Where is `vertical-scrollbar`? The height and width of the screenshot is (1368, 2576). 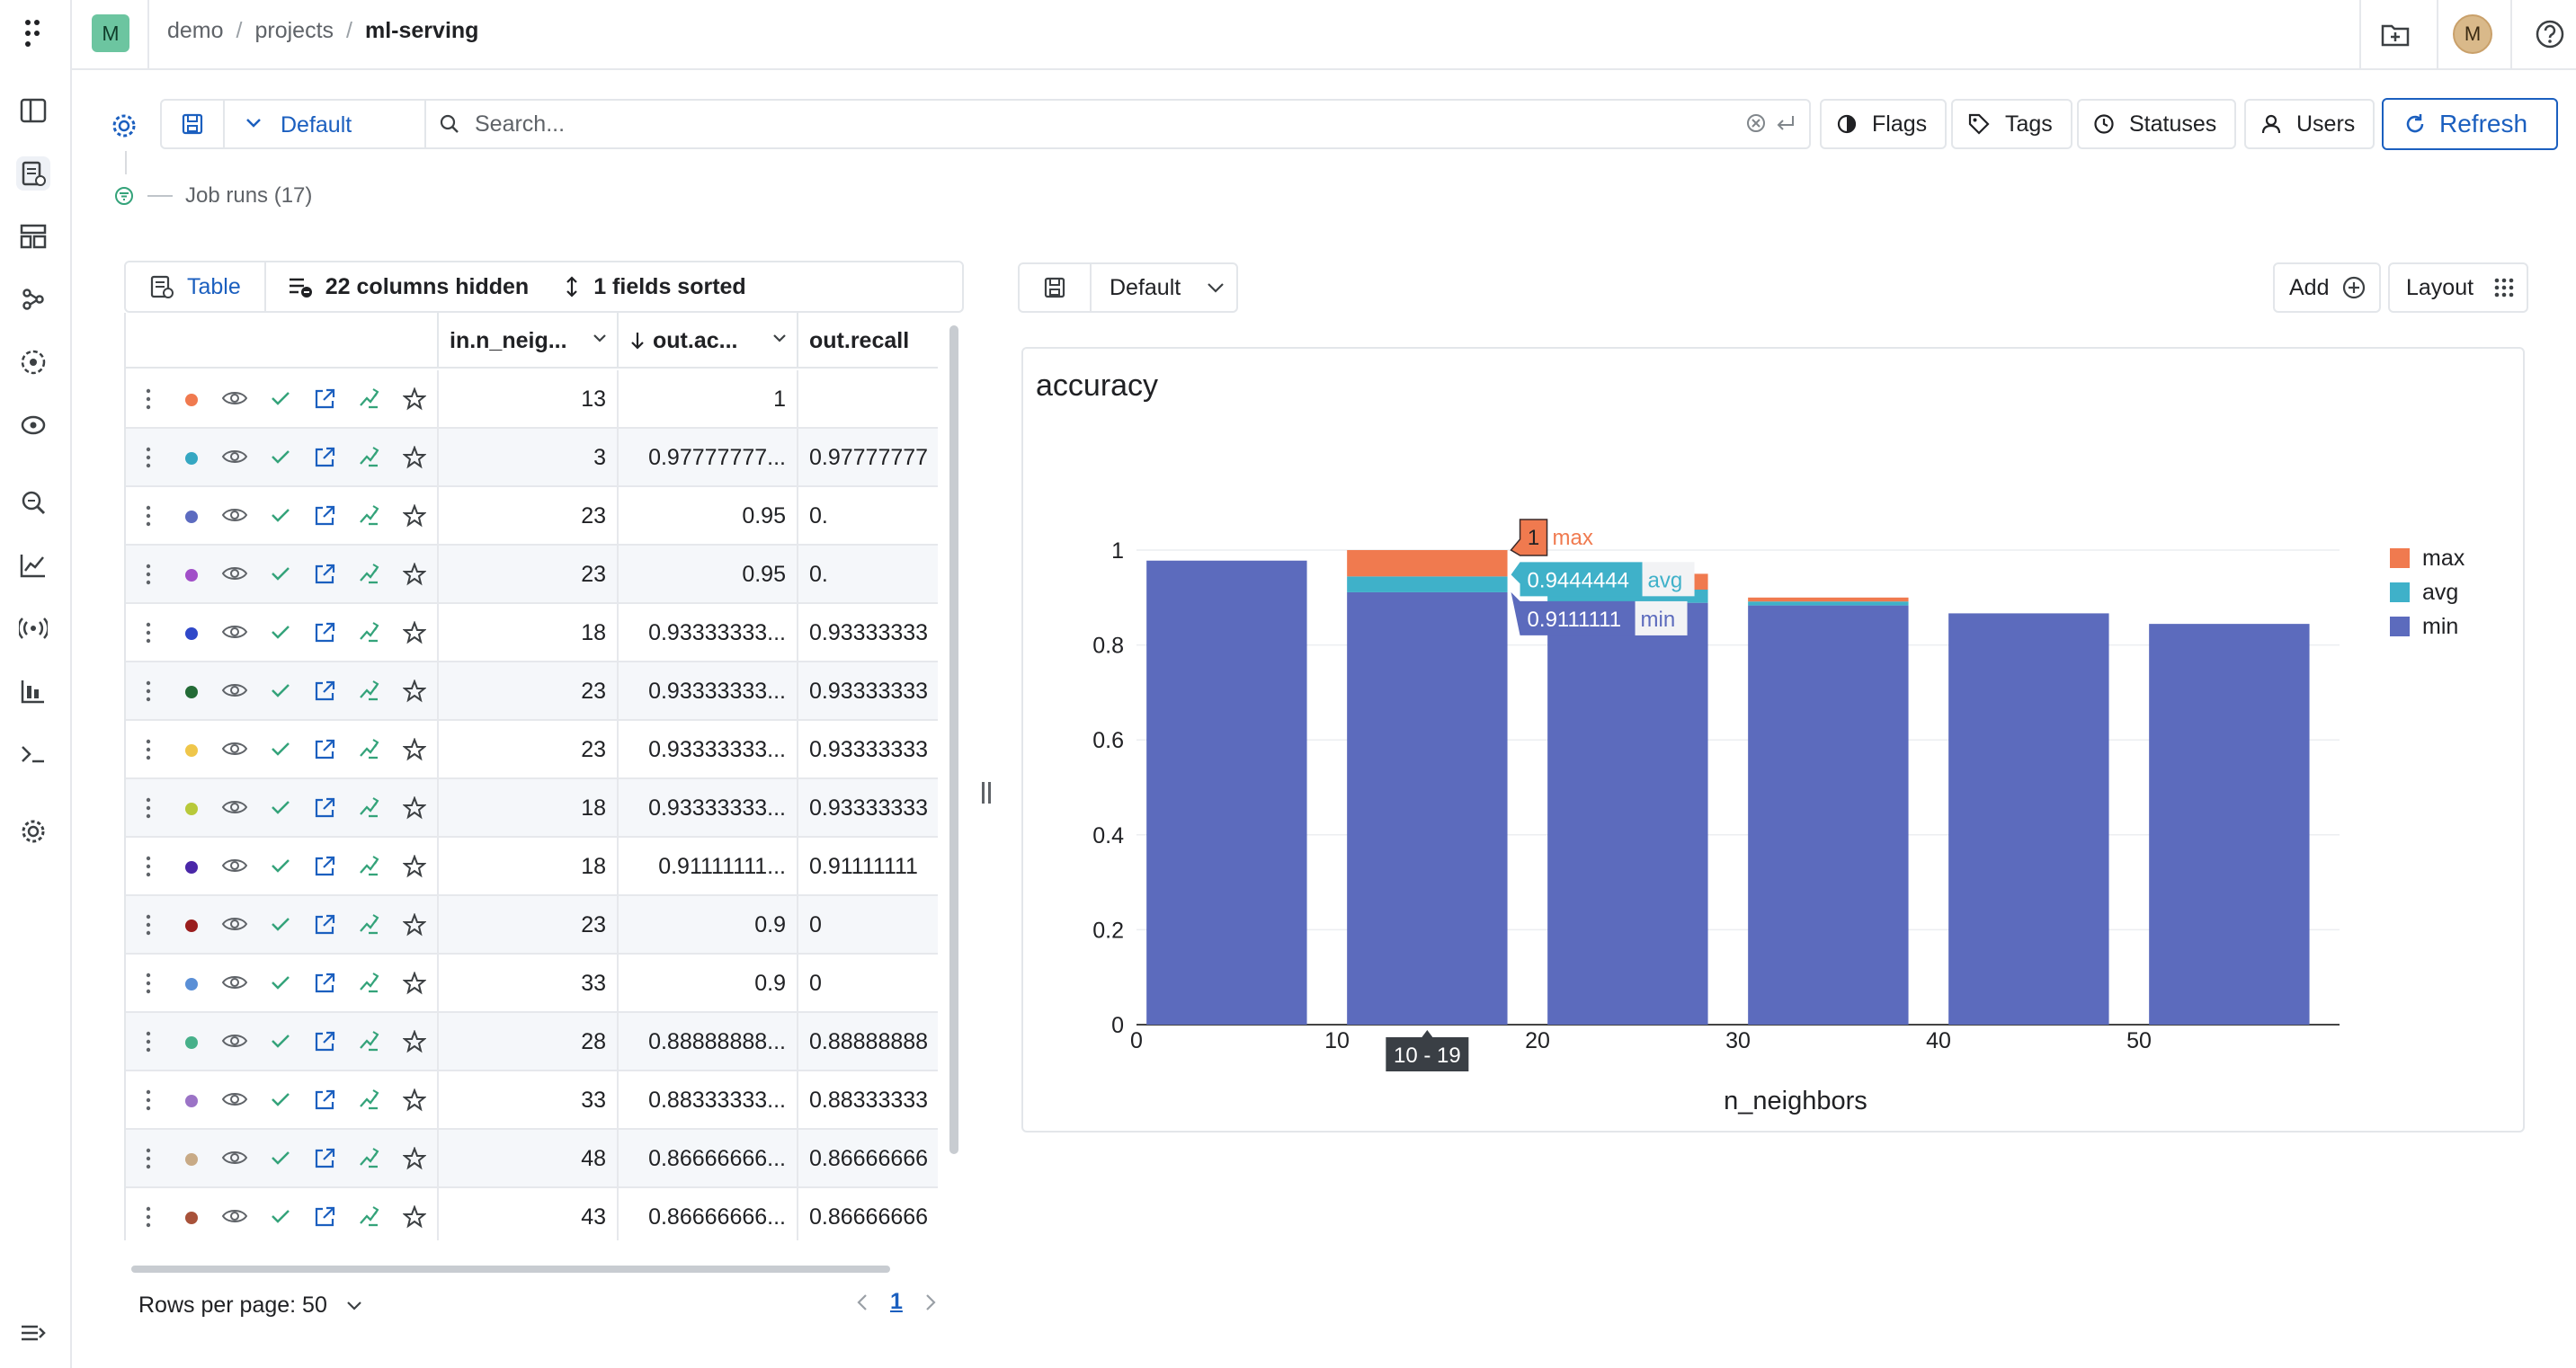
vertical-scrollbar is located at coordinates (953, 739).